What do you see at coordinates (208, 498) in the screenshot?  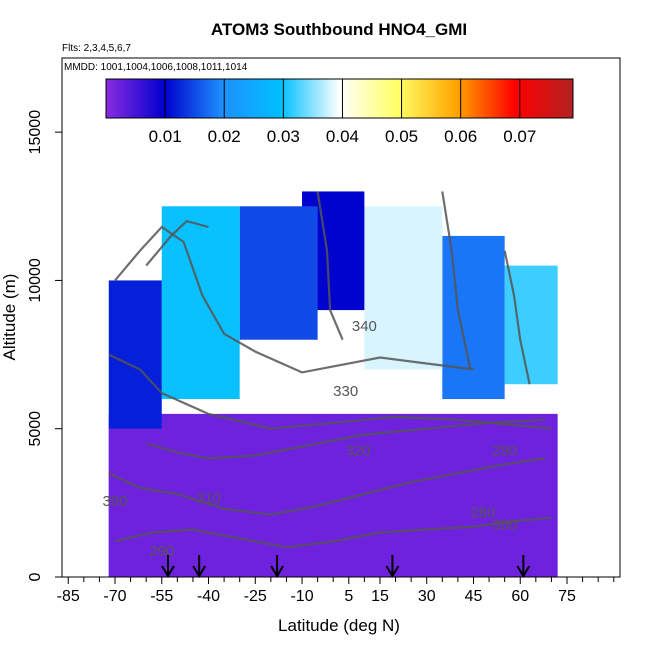 I see `contour-label: 310` at bounding box center [208, 498].